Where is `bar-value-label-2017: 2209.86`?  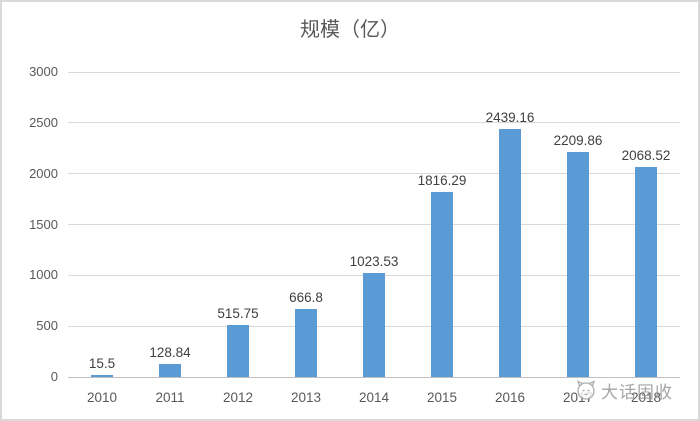 bar-value-label-2017: 2209.86 is located at coordinates (578, 141).